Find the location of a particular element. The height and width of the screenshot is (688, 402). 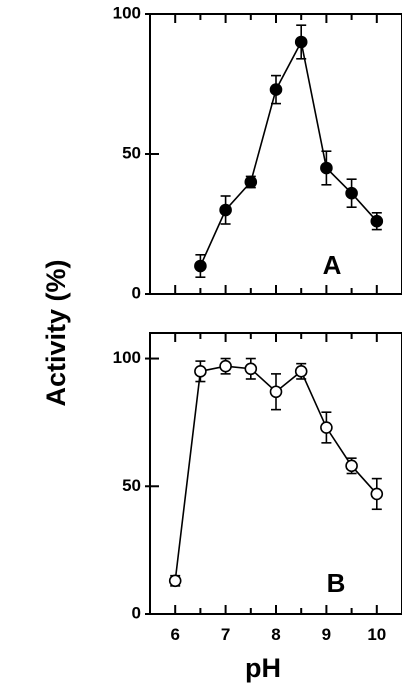

x-tick-label: 7 is located at coordinates (225, 634).